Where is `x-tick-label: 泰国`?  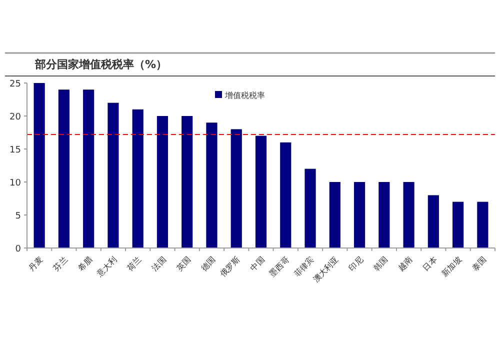 x-tick-label: 泰国 is located at coordinates (479, 264).